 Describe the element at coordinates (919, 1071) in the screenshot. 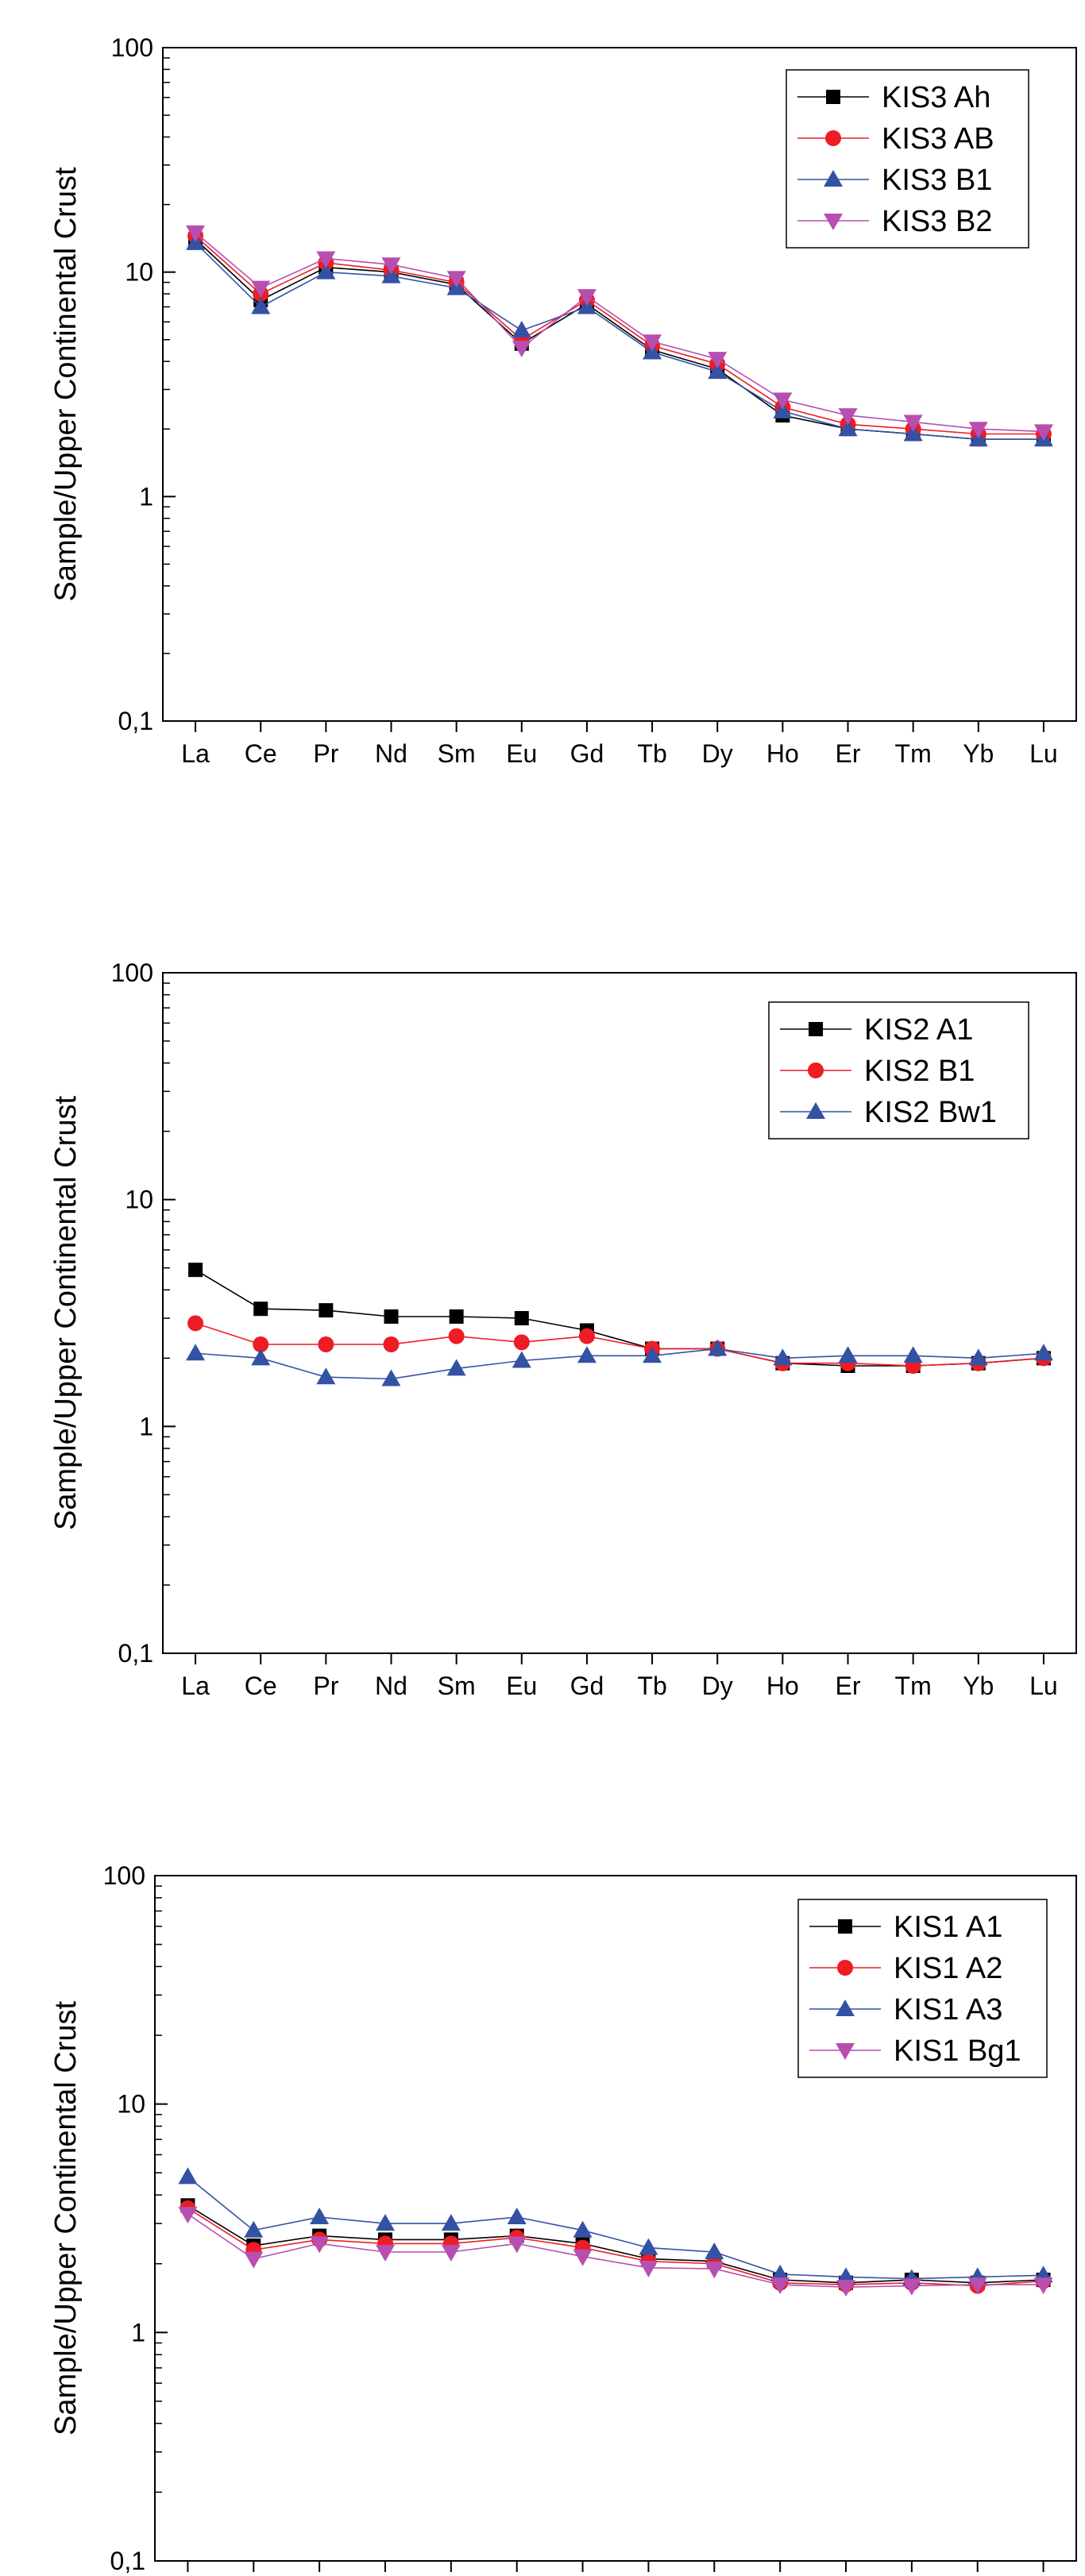

I see `legend-label: KIS2 B1` at that location.